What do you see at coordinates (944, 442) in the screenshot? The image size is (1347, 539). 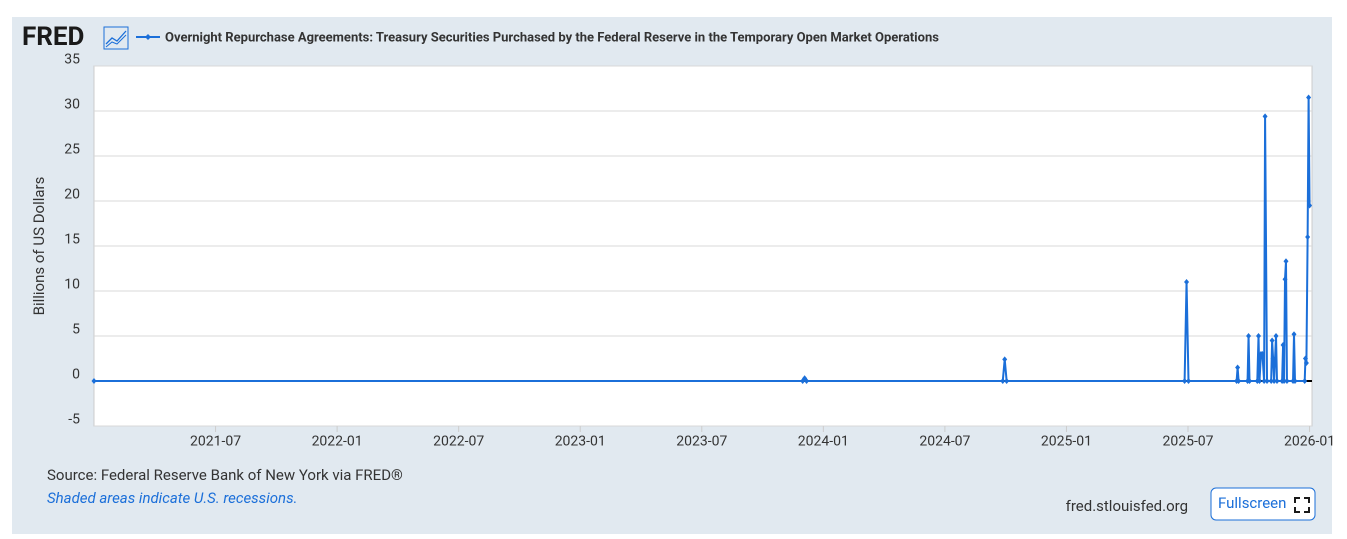 I see `x-tick-label: 2024-07` at bounding box center [944, 442].